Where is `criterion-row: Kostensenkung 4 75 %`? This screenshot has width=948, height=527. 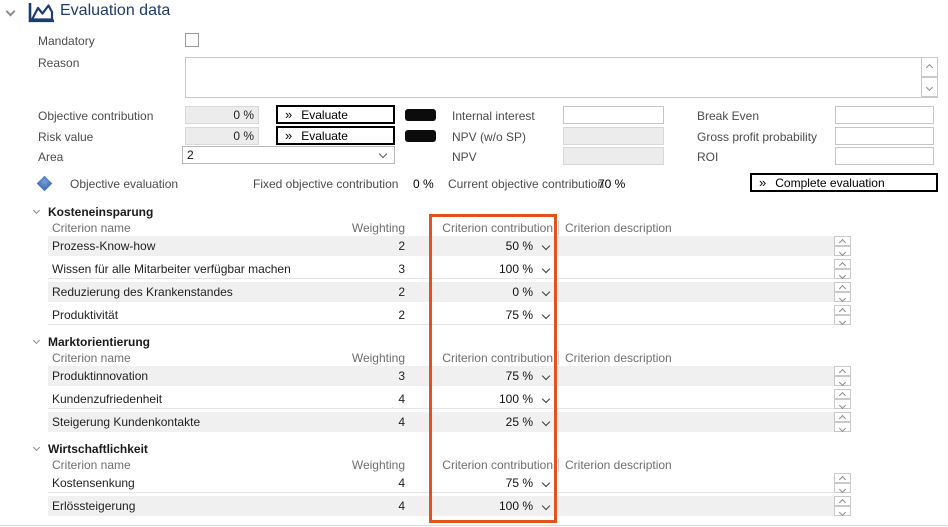 criterion-row: Kostensenkung 4 75 % is located at coordinates (449, 483).